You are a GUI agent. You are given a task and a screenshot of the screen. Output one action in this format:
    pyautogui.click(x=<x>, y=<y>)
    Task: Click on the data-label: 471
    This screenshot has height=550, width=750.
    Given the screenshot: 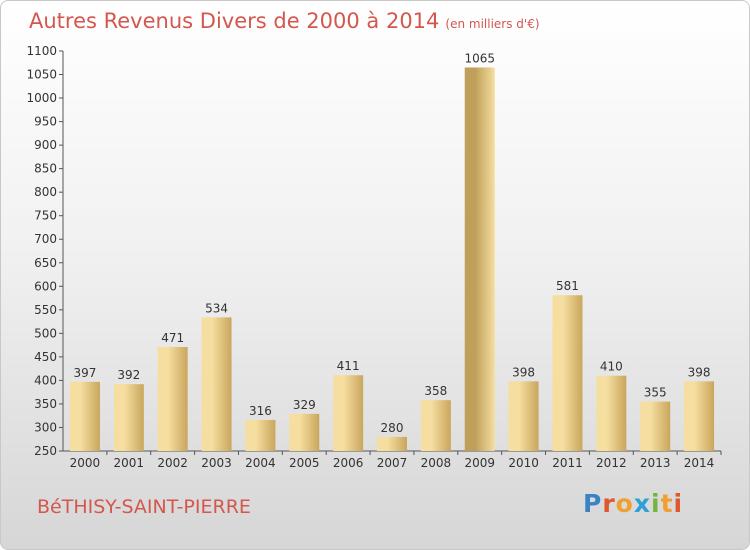 What is the action you would take?
    pyautogui.click(x=172, y=338)
    